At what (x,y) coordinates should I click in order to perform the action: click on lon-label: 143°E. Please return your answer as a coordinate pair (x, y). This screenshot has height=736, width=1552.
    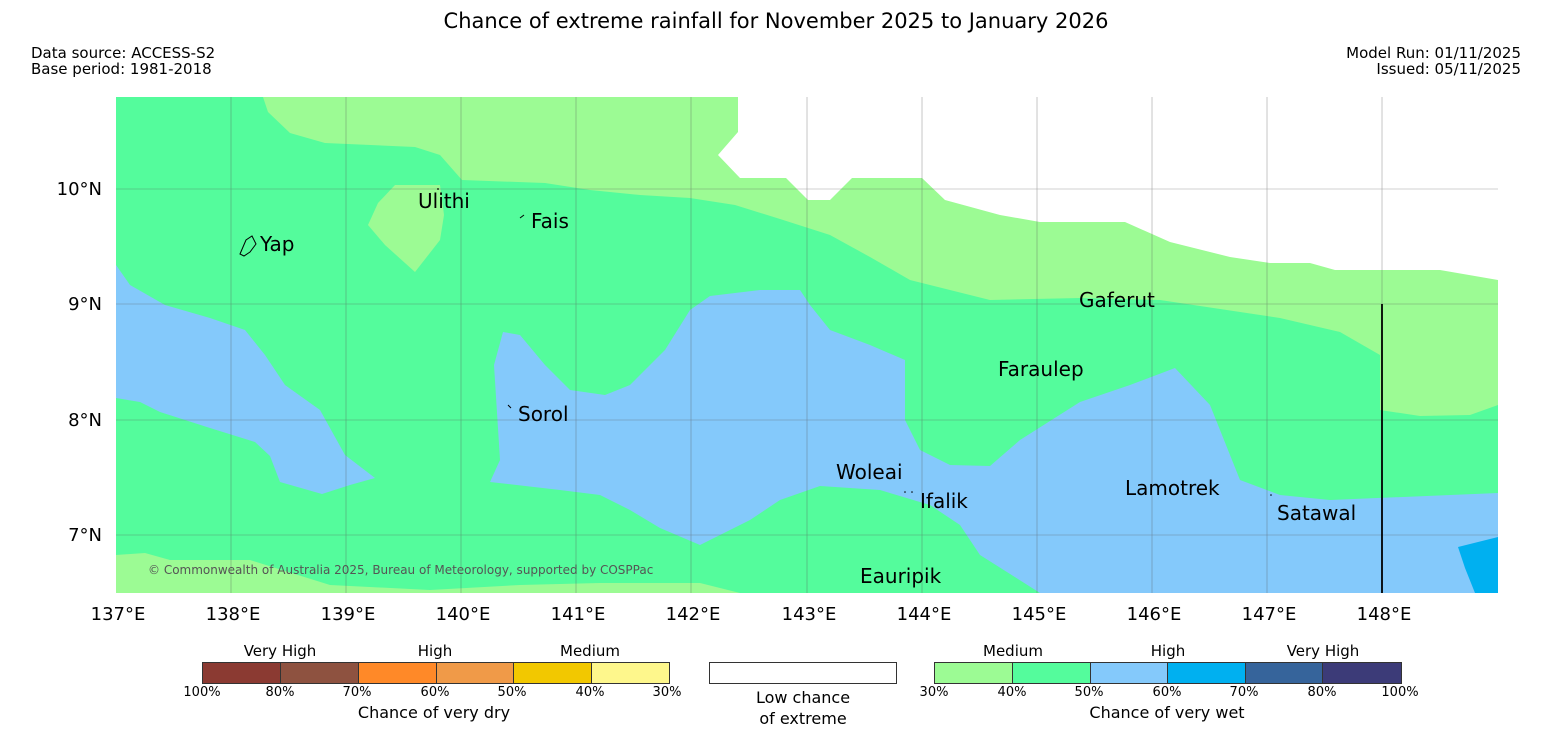
    Looking at the image, I should click on (809, 614).